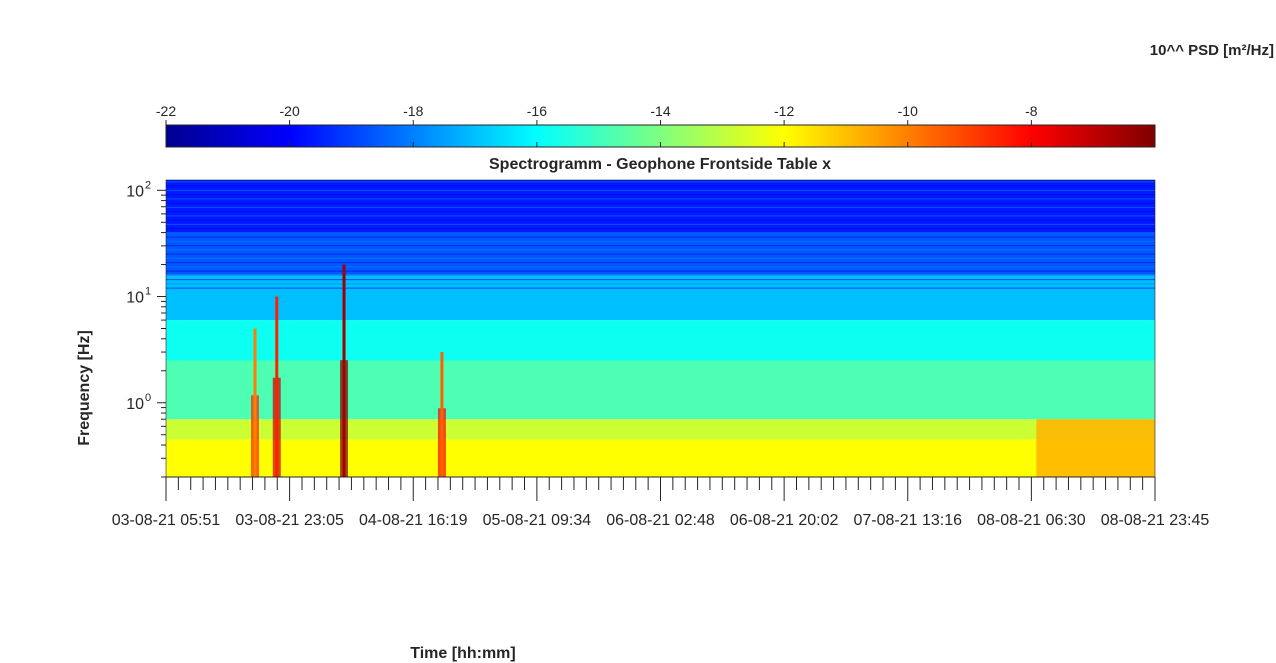 This screenshot has width=1276, height=663. Describe the element at coordinates (597, 125) in the screenshot. I see `colorbar-ticks: -22 -20 -18 -16 -14 -12 -10 -8` at that location.